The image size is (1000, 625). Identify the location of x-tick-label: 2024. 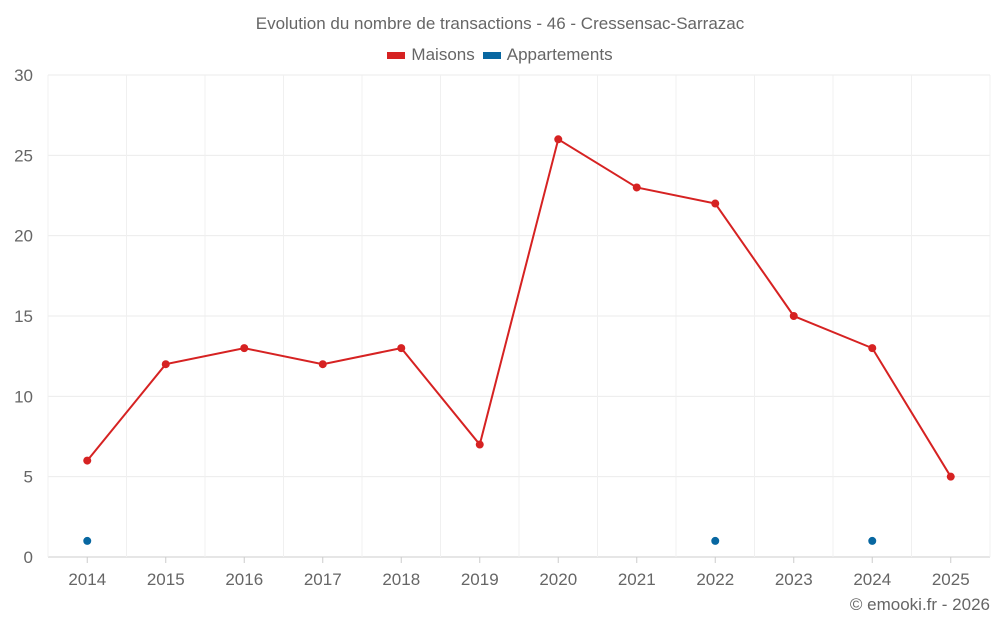
(872, 579).